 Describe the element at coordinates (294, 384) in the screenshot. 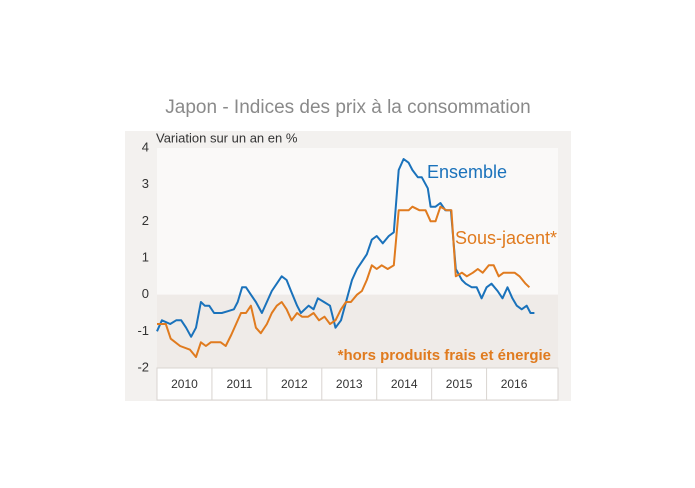

I see `x-tick-label: 2012` at that location.